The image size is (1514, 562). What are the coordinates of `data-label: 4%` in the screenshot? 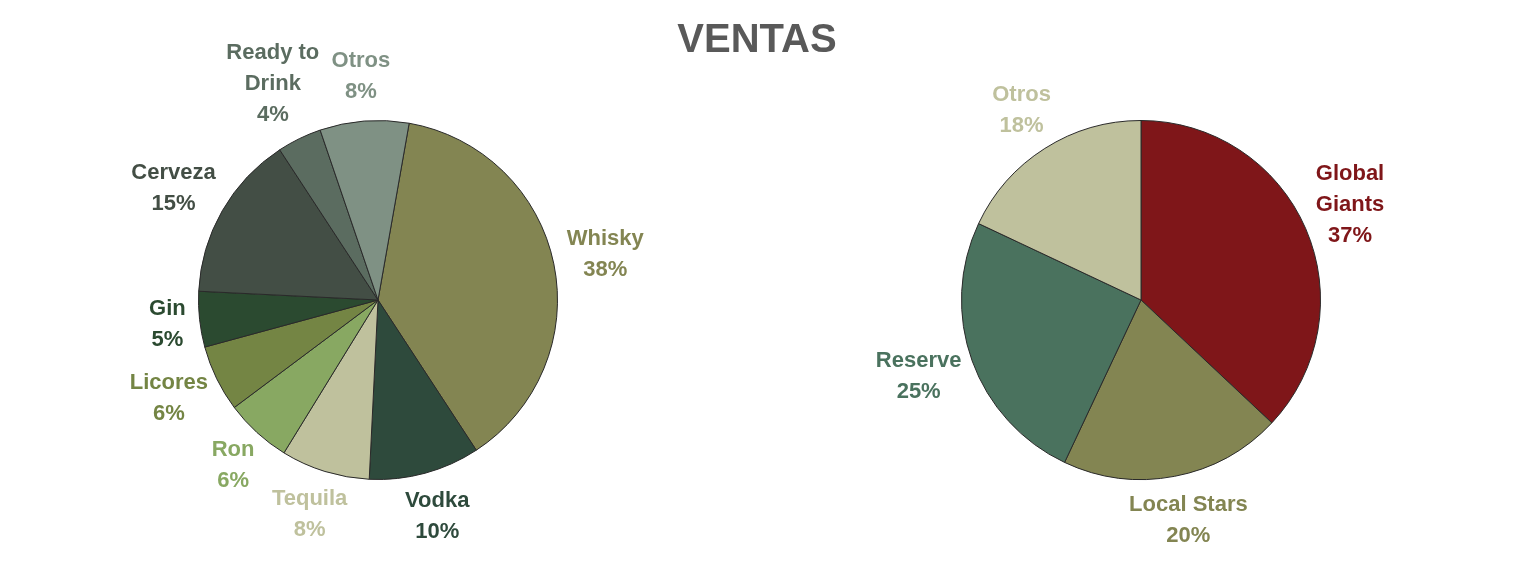 It's located at (272, 114).